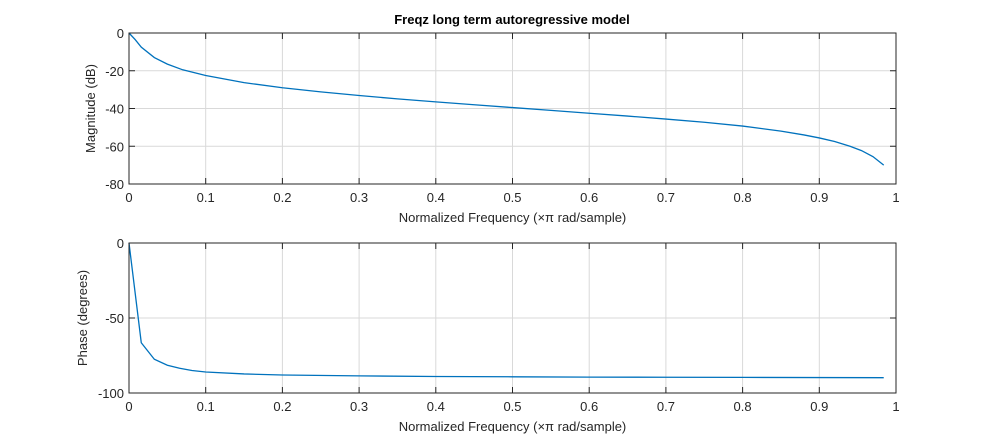 The image size is (990, 442). Describe the element at coordinates (114, 146) in the screenshot. I see `y-tick-label: -60` at that location.